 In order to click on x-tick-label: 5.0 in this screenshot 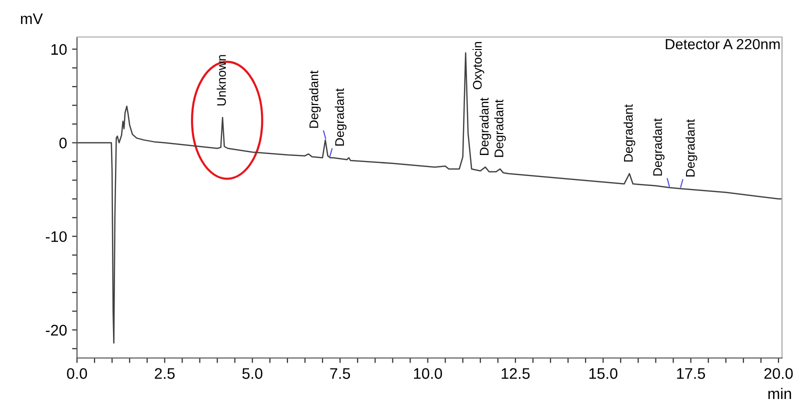, I will do `click(252, 373)`.